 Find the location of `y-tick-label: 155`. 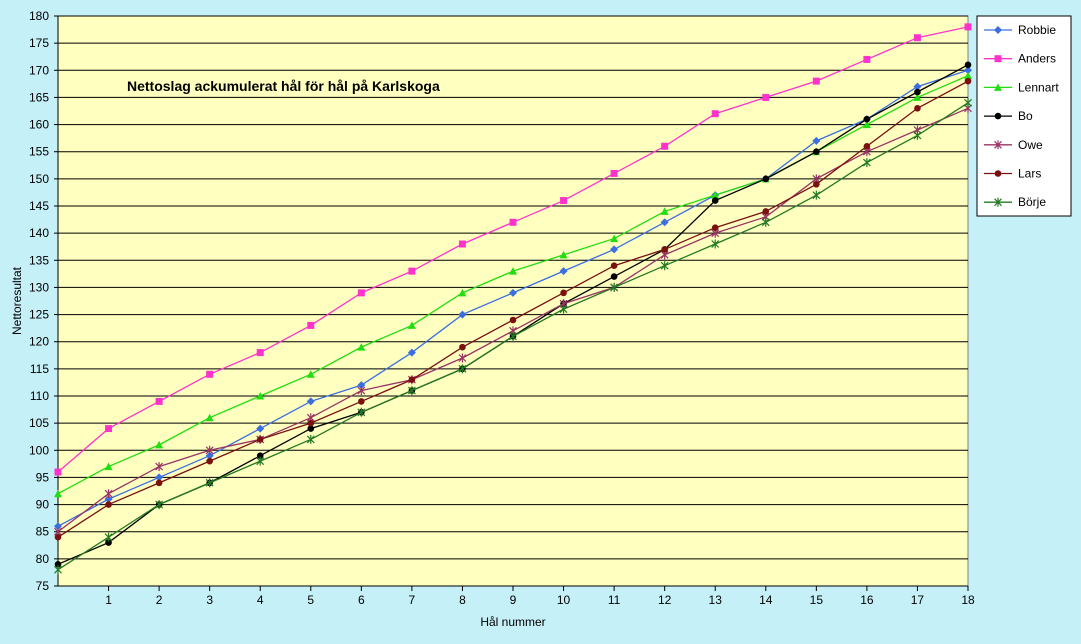

y-tick-label: 155 is located at coordinates (39, 152).